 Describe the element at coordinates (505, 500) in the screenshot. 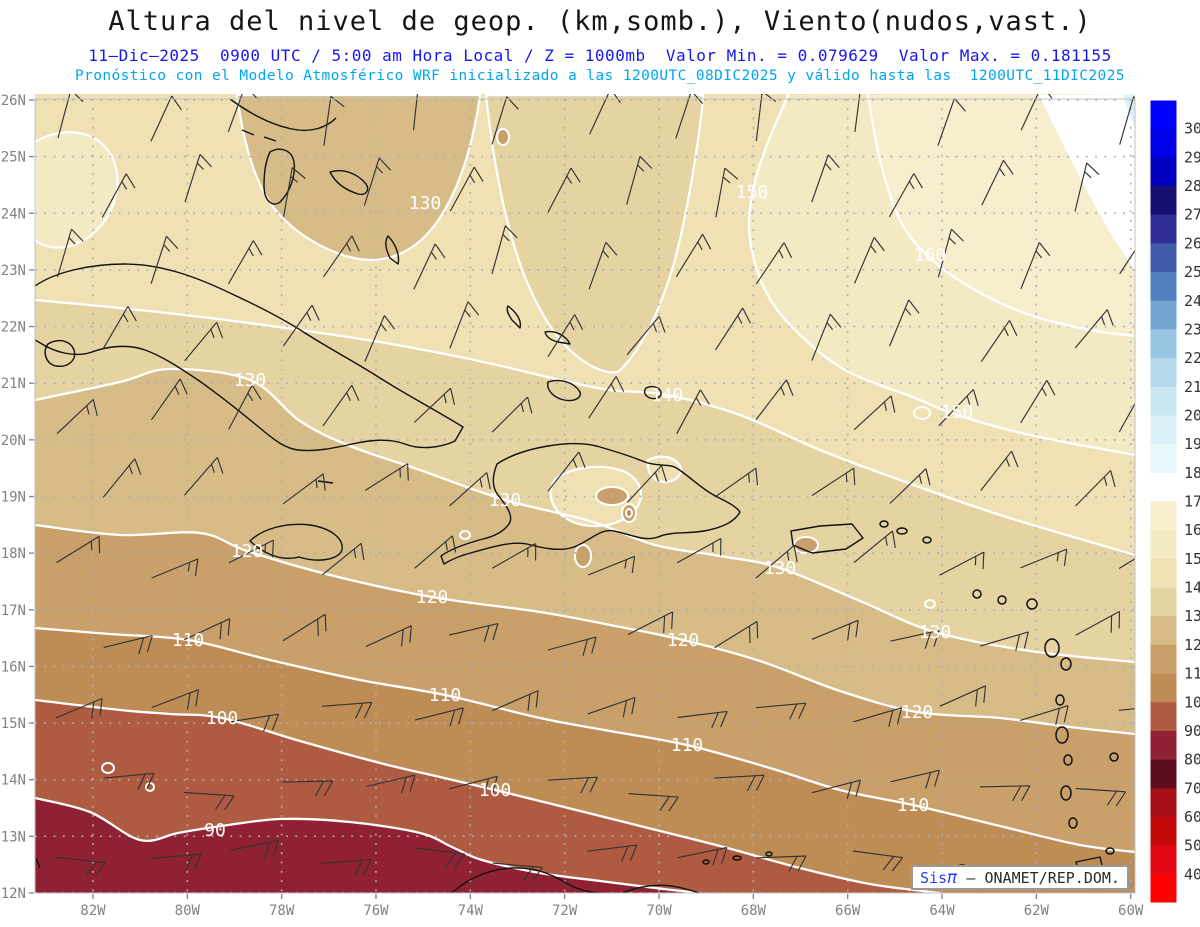

I see `contour-label-130: 130` at that location.